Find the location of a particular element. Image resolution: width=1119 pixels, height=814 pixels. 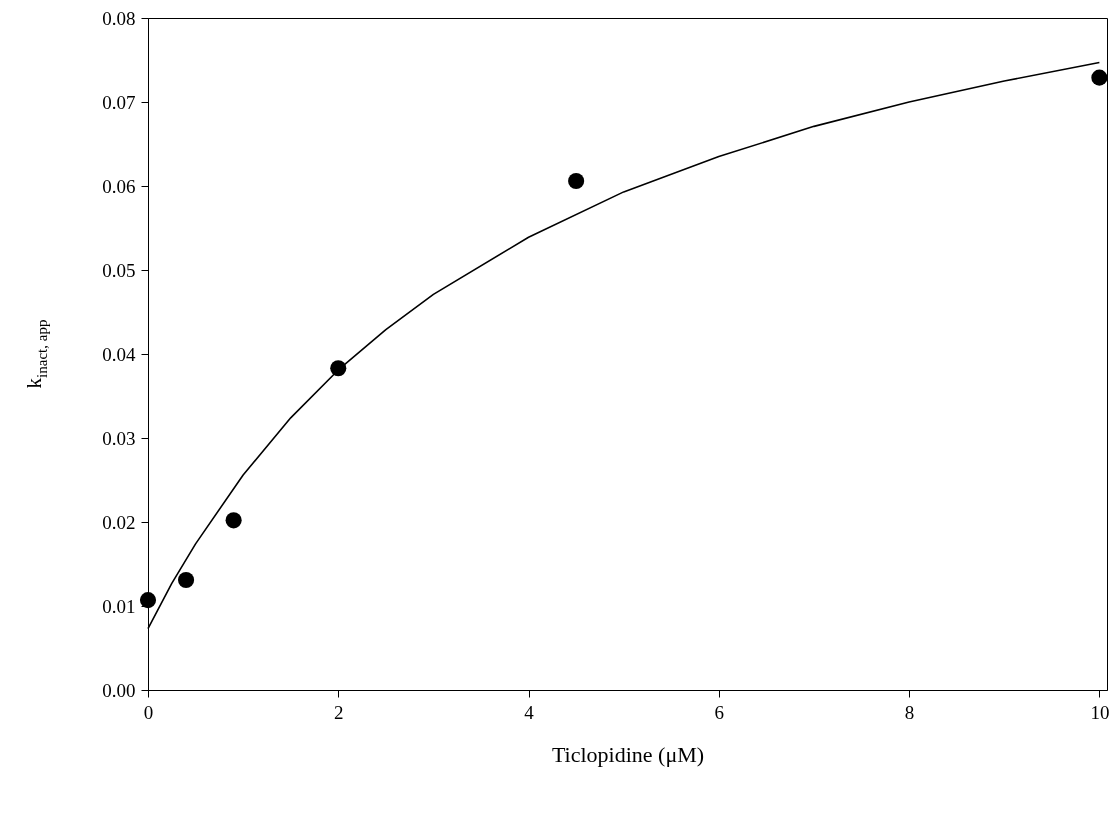

y-tick-label: 0.00 is located at coordinates (119, 690).